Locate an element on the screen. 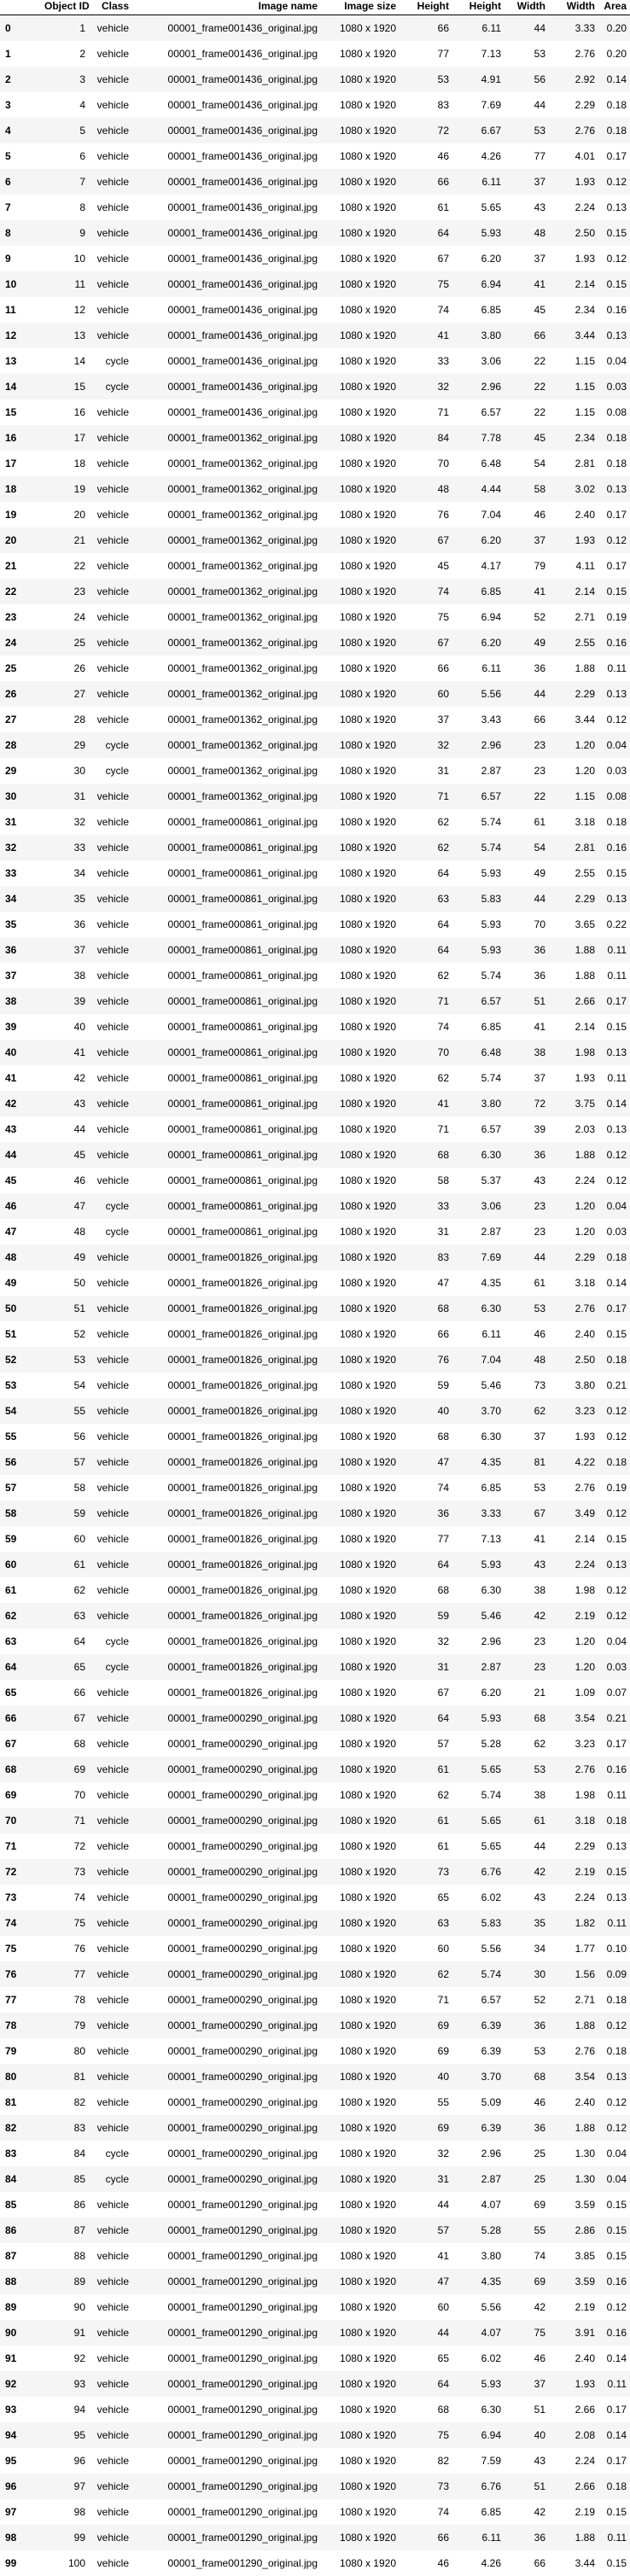  image-name-cell: 00001_frame001826_original.jpg is located at coordinates (226, 1385).